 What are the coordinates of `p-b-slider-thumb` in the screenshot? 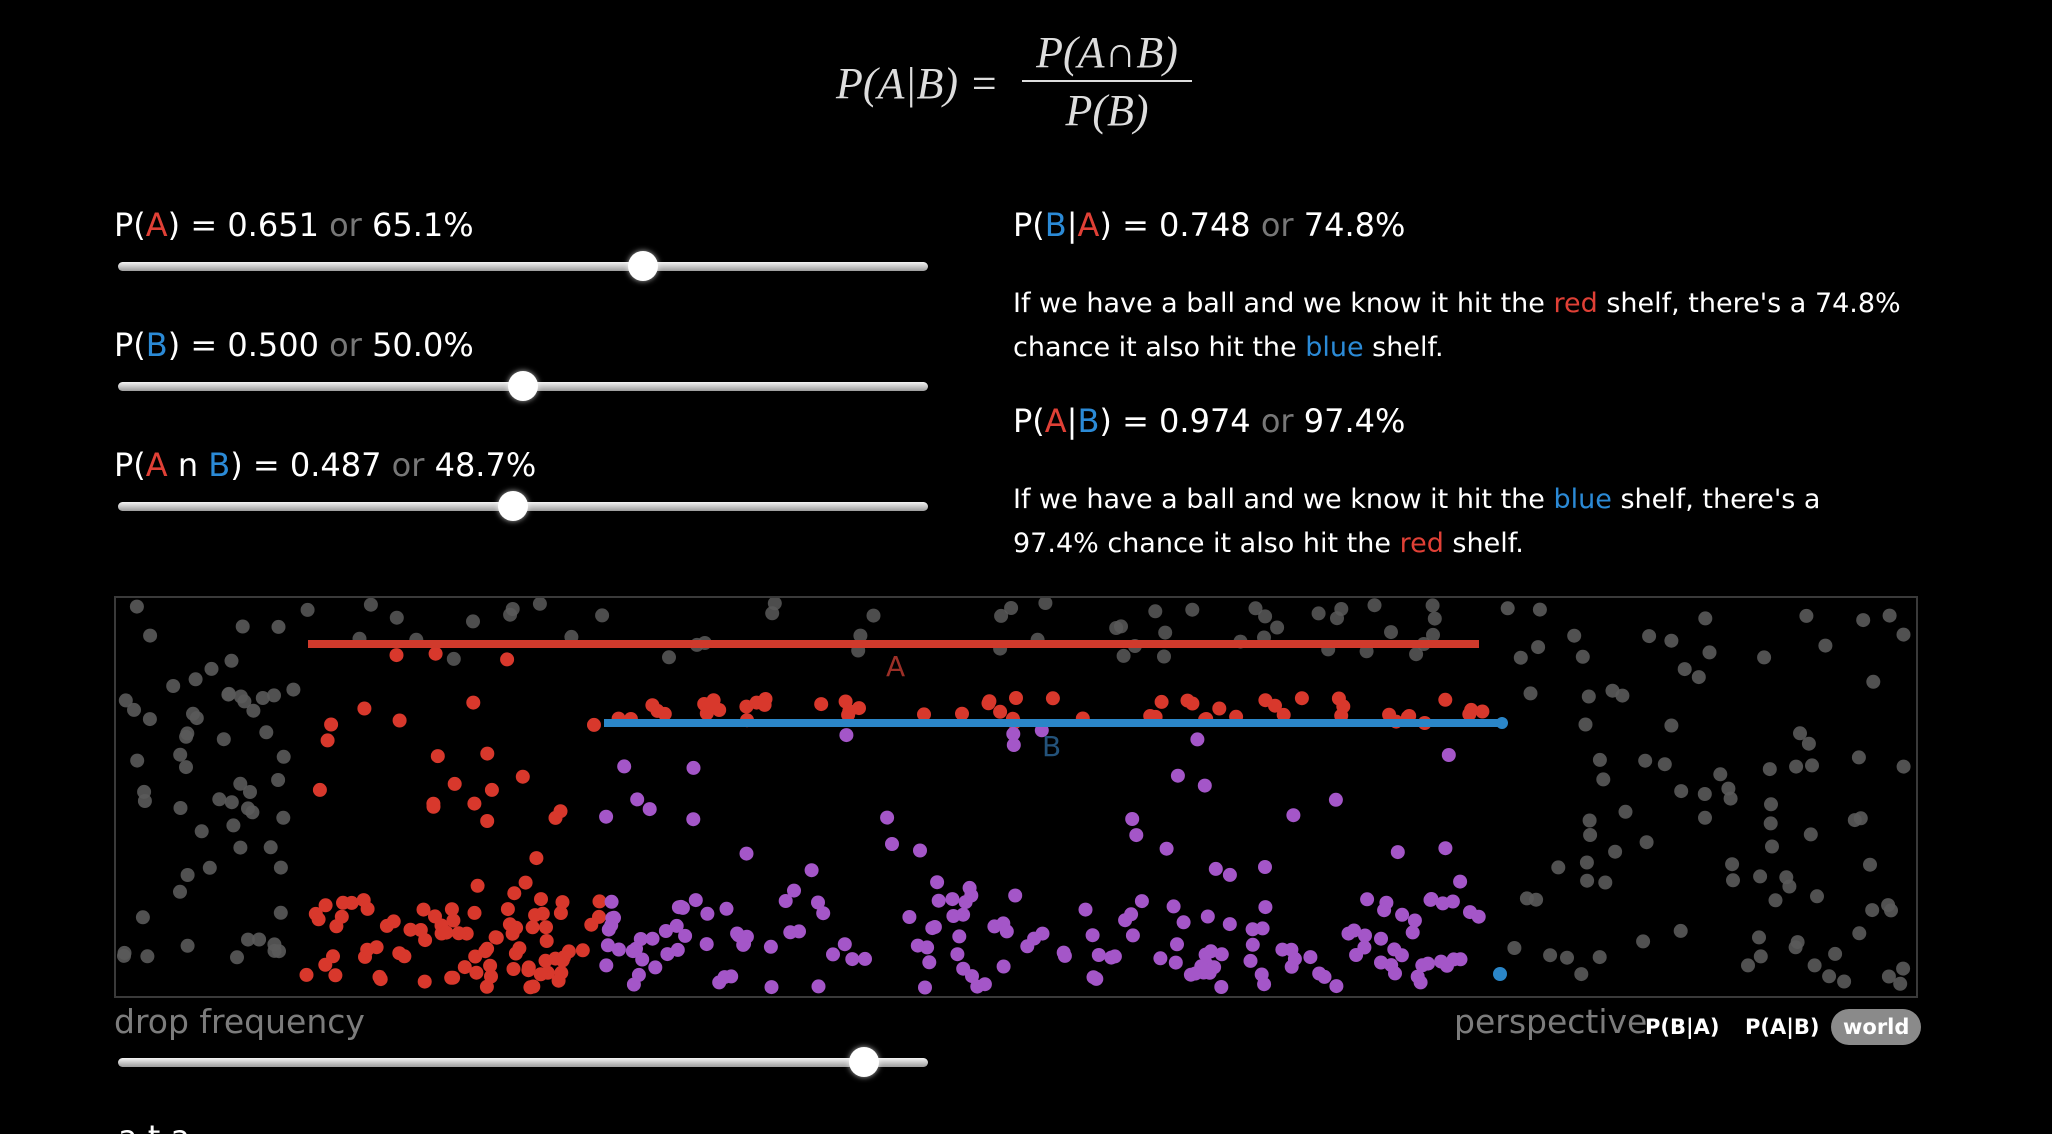 It's located at (523, 386).